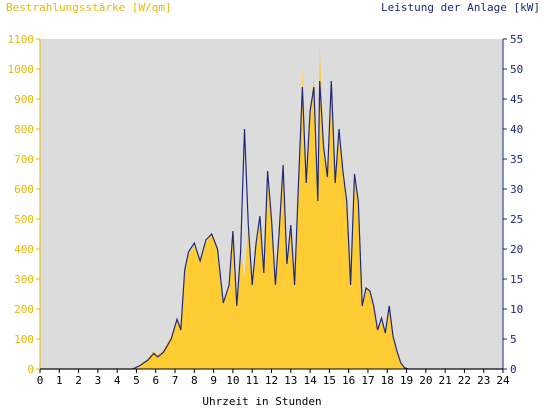 This screenshot has height=408, width=544. What do you see at coordinates (271, 380) in the screenshot?
I see `x-tick-label: 12` at bounding box center [271, 380].